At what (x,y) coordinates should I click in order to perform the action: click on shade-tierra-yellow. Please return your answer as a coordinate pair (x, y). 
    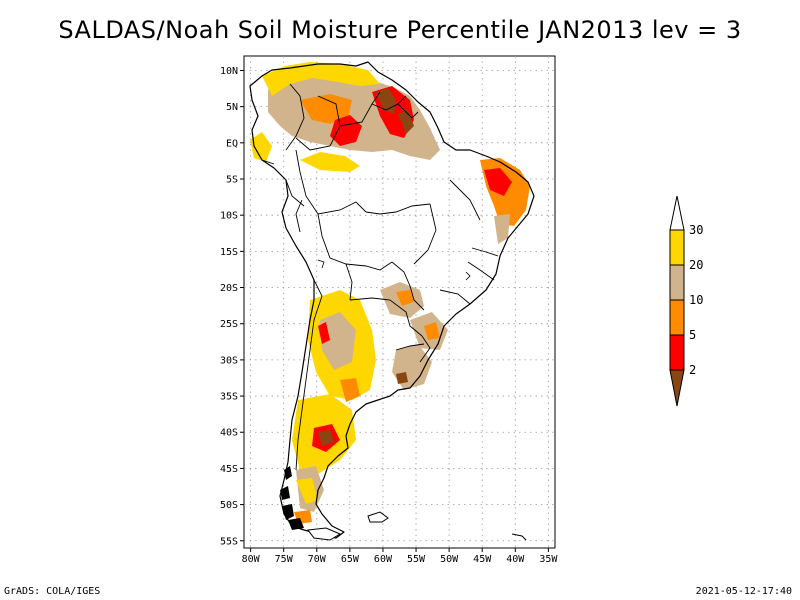
    Looking at the image, I should click on (307, 491).